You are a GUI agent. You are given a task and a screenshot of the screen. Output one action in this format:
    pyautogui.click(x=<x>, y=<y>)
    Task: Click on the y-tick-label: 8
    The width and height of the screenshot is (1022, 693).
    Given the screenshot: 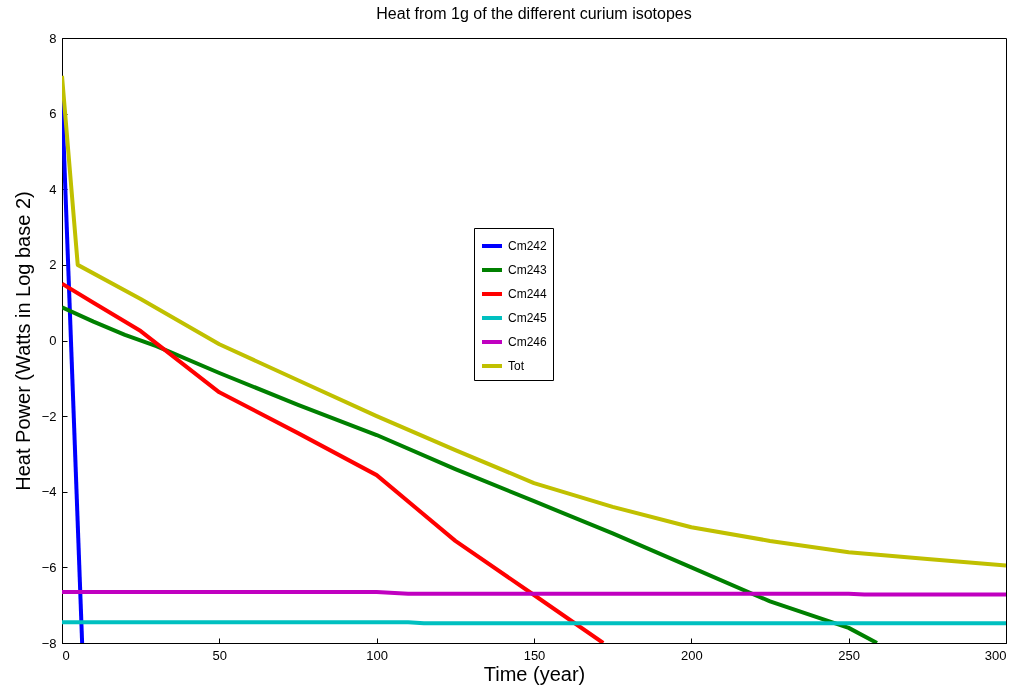 What is the action you would take?
    pyautogui.click(x=53, y=38)
    